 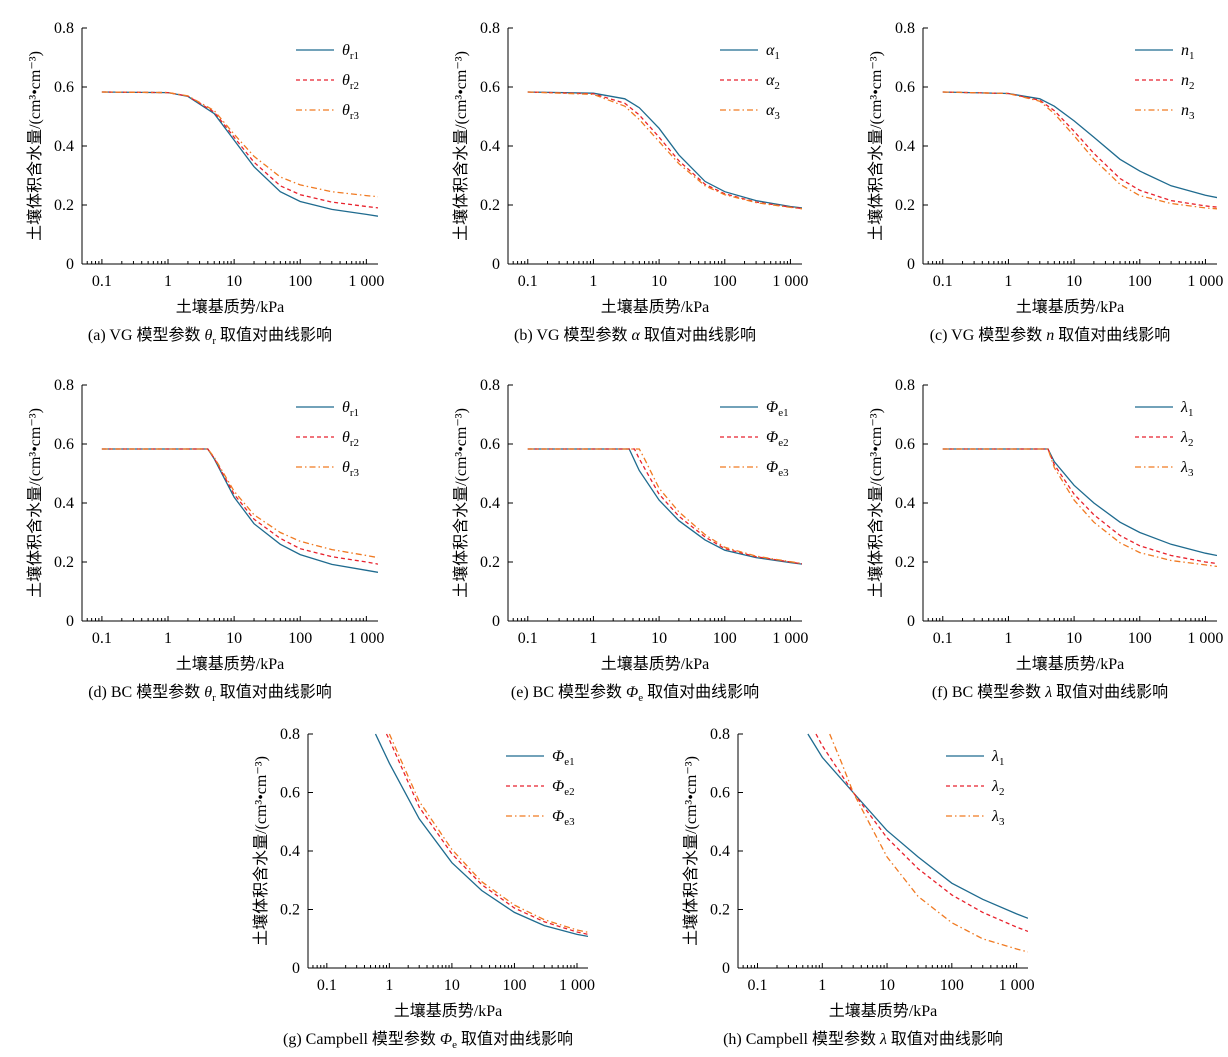 What do you see at coordinates (1050, 692) in the screenshot?
I see `panel-caption: (f) BC 模型参数 λ 取值对曲线影响` at bounding box center [1050, 692].